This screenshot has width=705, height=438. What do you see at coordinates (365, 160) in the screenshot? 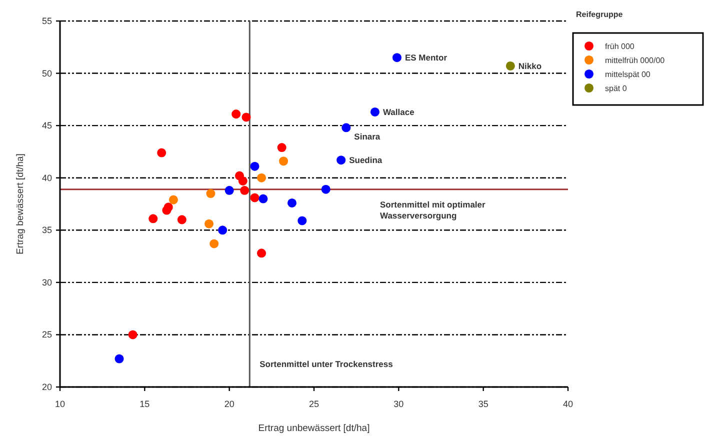
I see `annotation: Suedina` at bounding box center [365, 160].